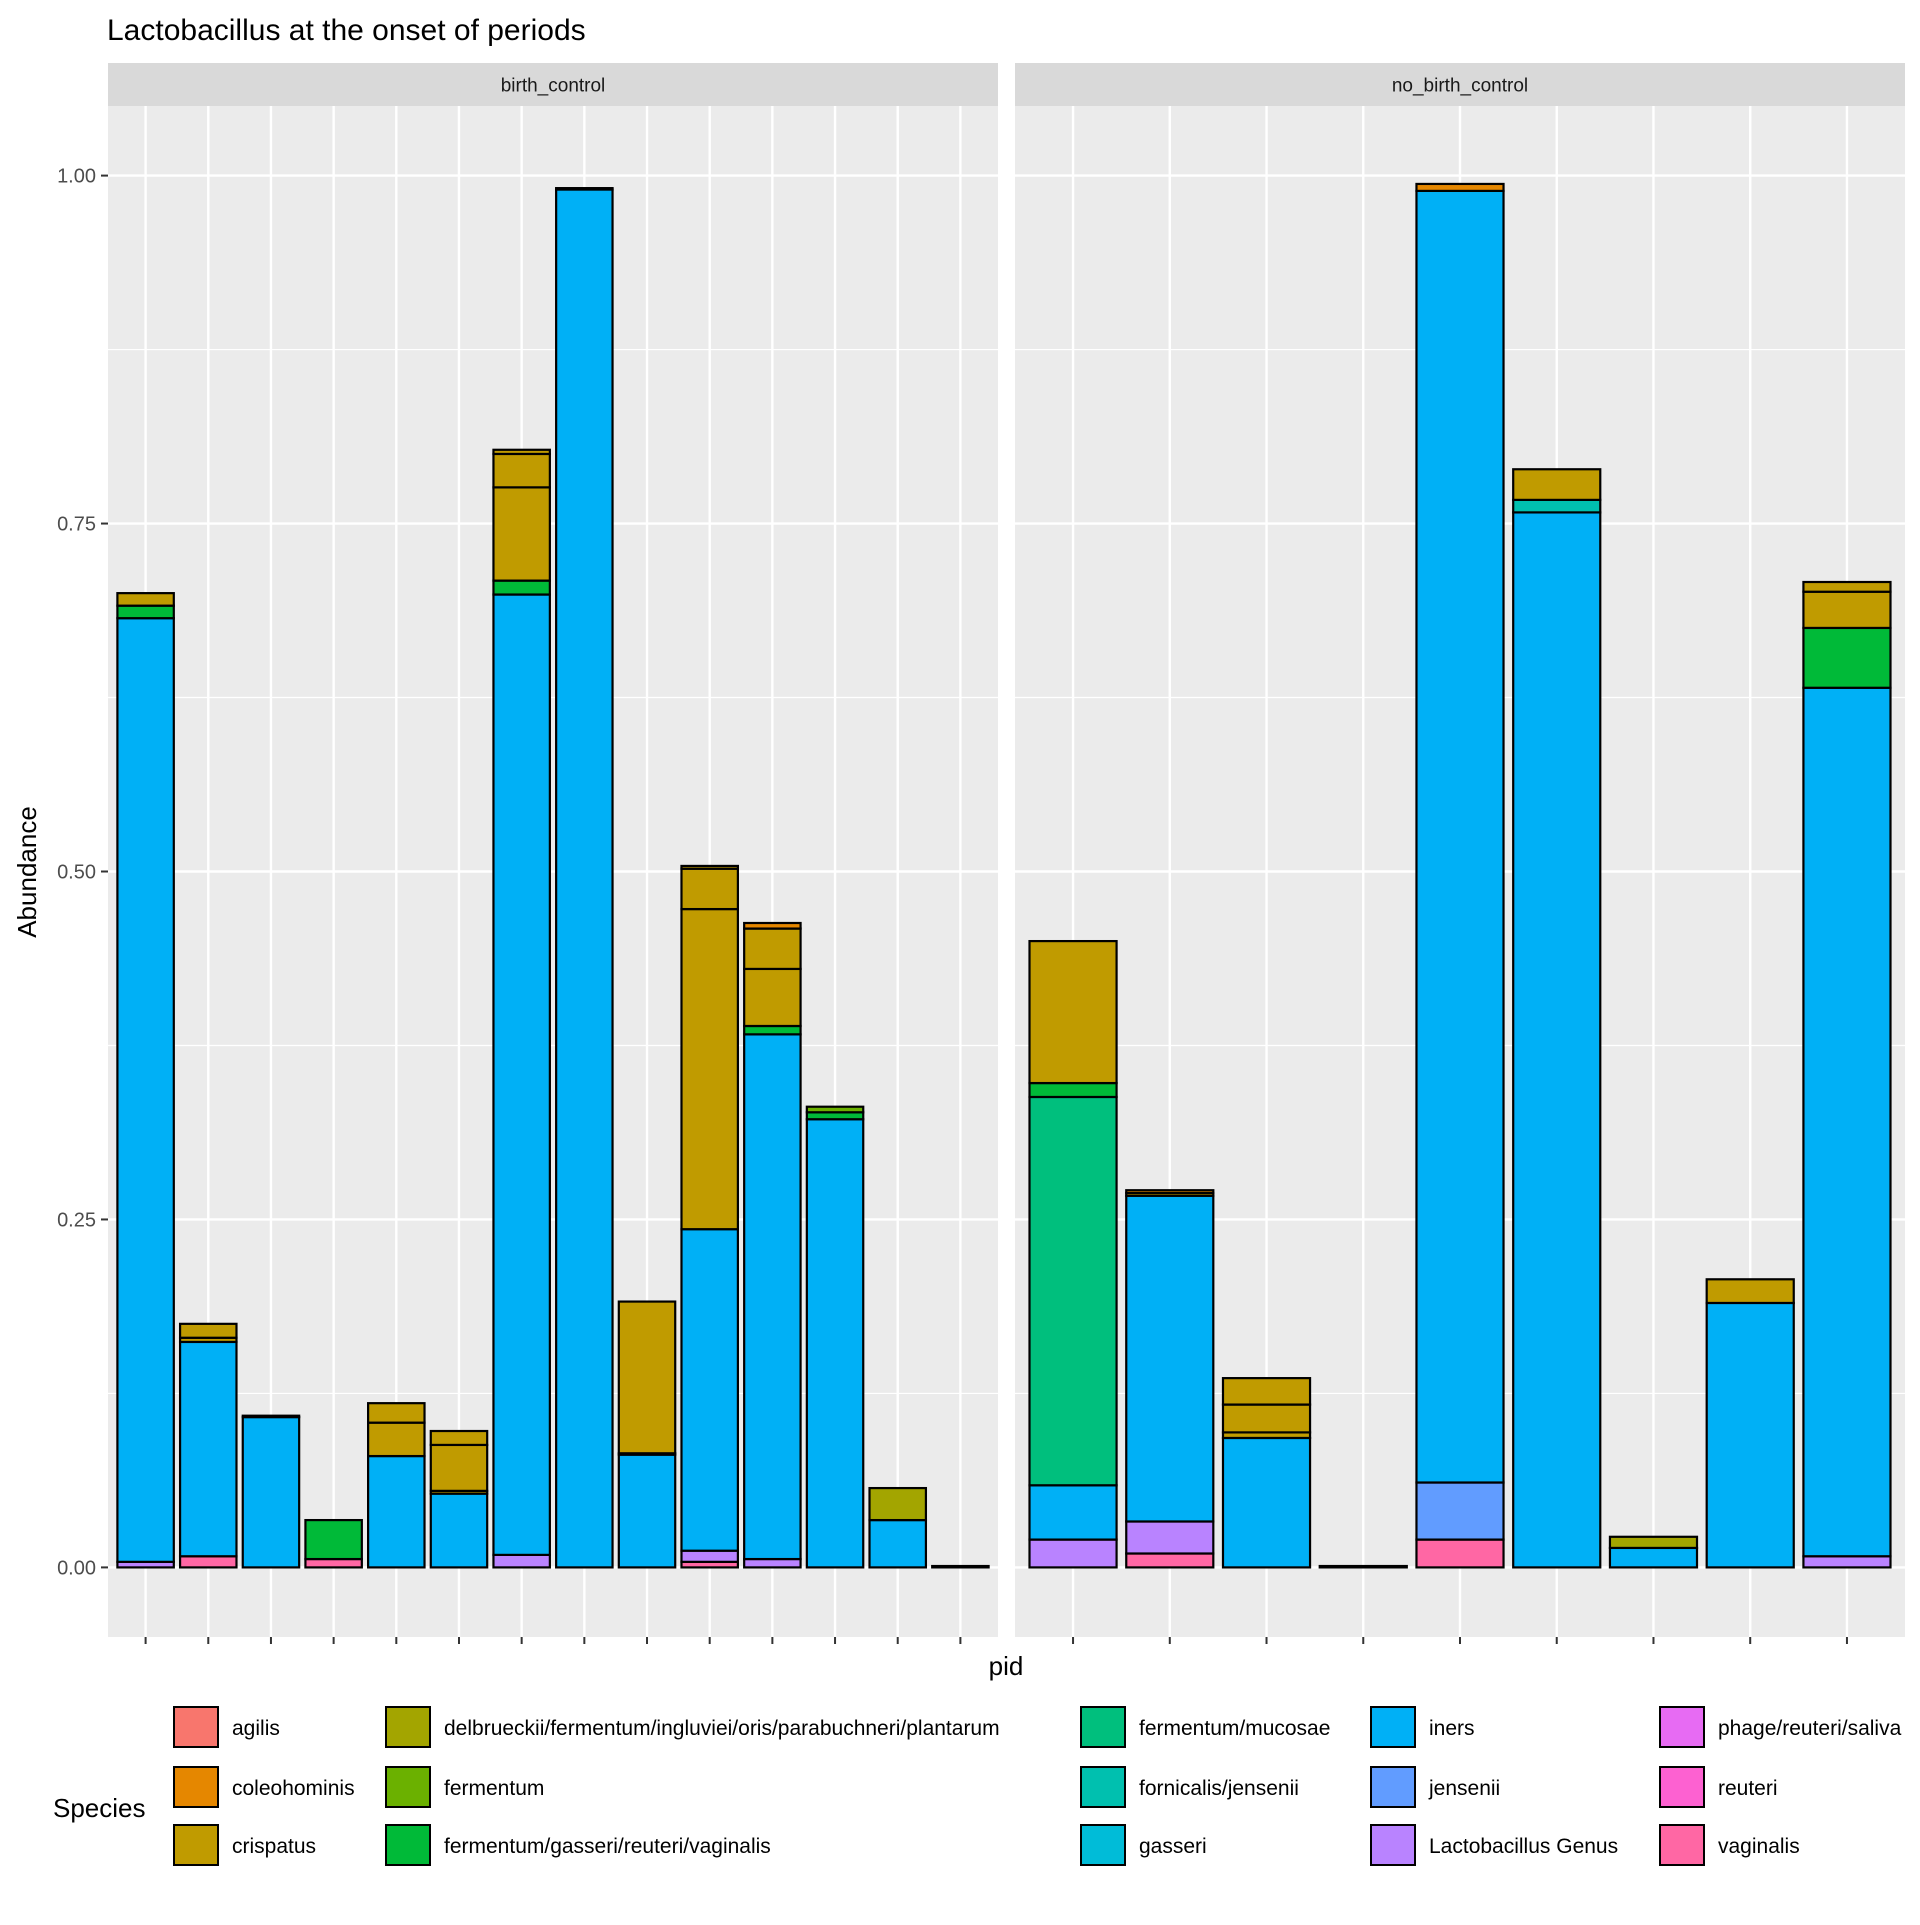 This screenshot has width=1920, height=1925. I want to click on legend-label: fermentum, so click(494, 1788).